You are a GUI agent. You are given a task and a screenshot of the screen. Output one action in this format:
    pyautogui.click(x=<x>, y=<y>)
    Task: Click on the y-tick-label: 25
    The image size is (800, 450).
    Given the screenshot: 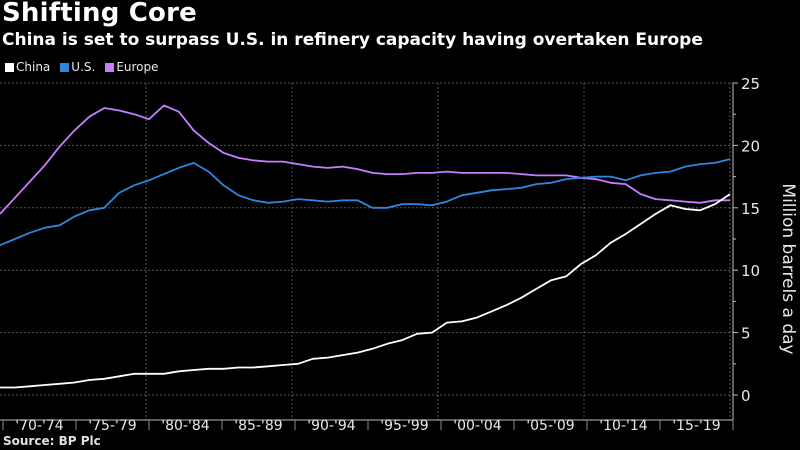 What is the action you would take?
    pyautogui.click(x=750, y=84)
    